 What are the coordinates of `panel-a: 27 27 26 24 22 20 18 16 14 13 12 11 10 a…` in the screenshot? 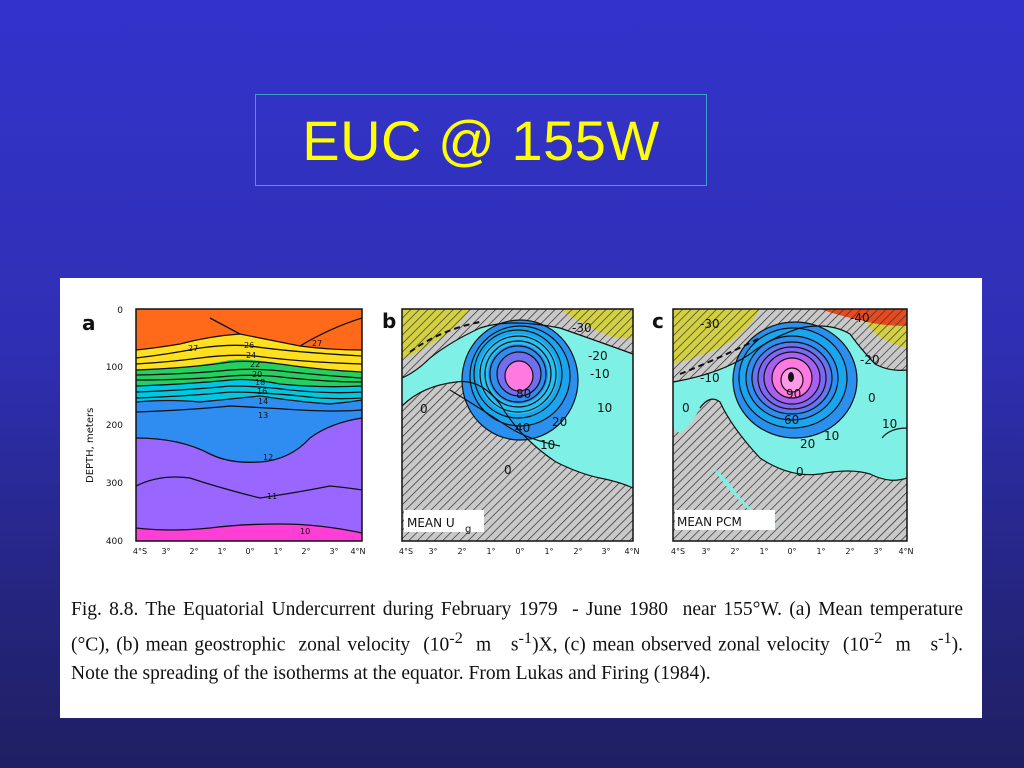 It's located at (224, 431).